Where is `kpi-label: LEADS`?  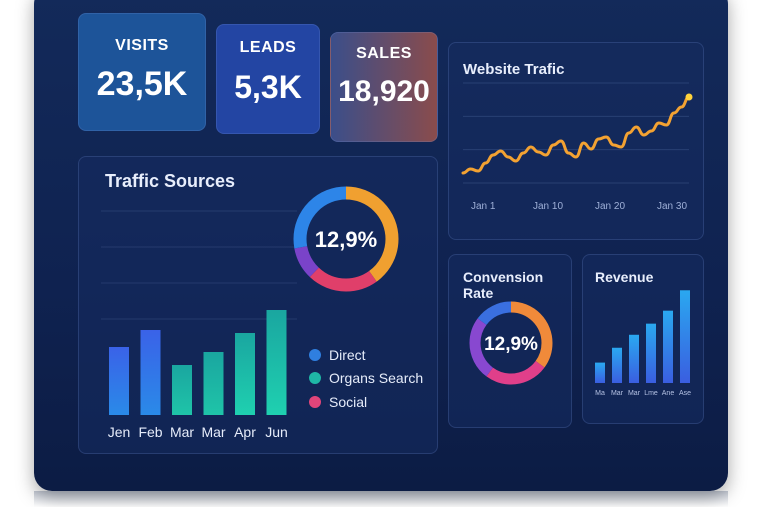
kpi-label: LEADS is located at coordinates (268, 47).